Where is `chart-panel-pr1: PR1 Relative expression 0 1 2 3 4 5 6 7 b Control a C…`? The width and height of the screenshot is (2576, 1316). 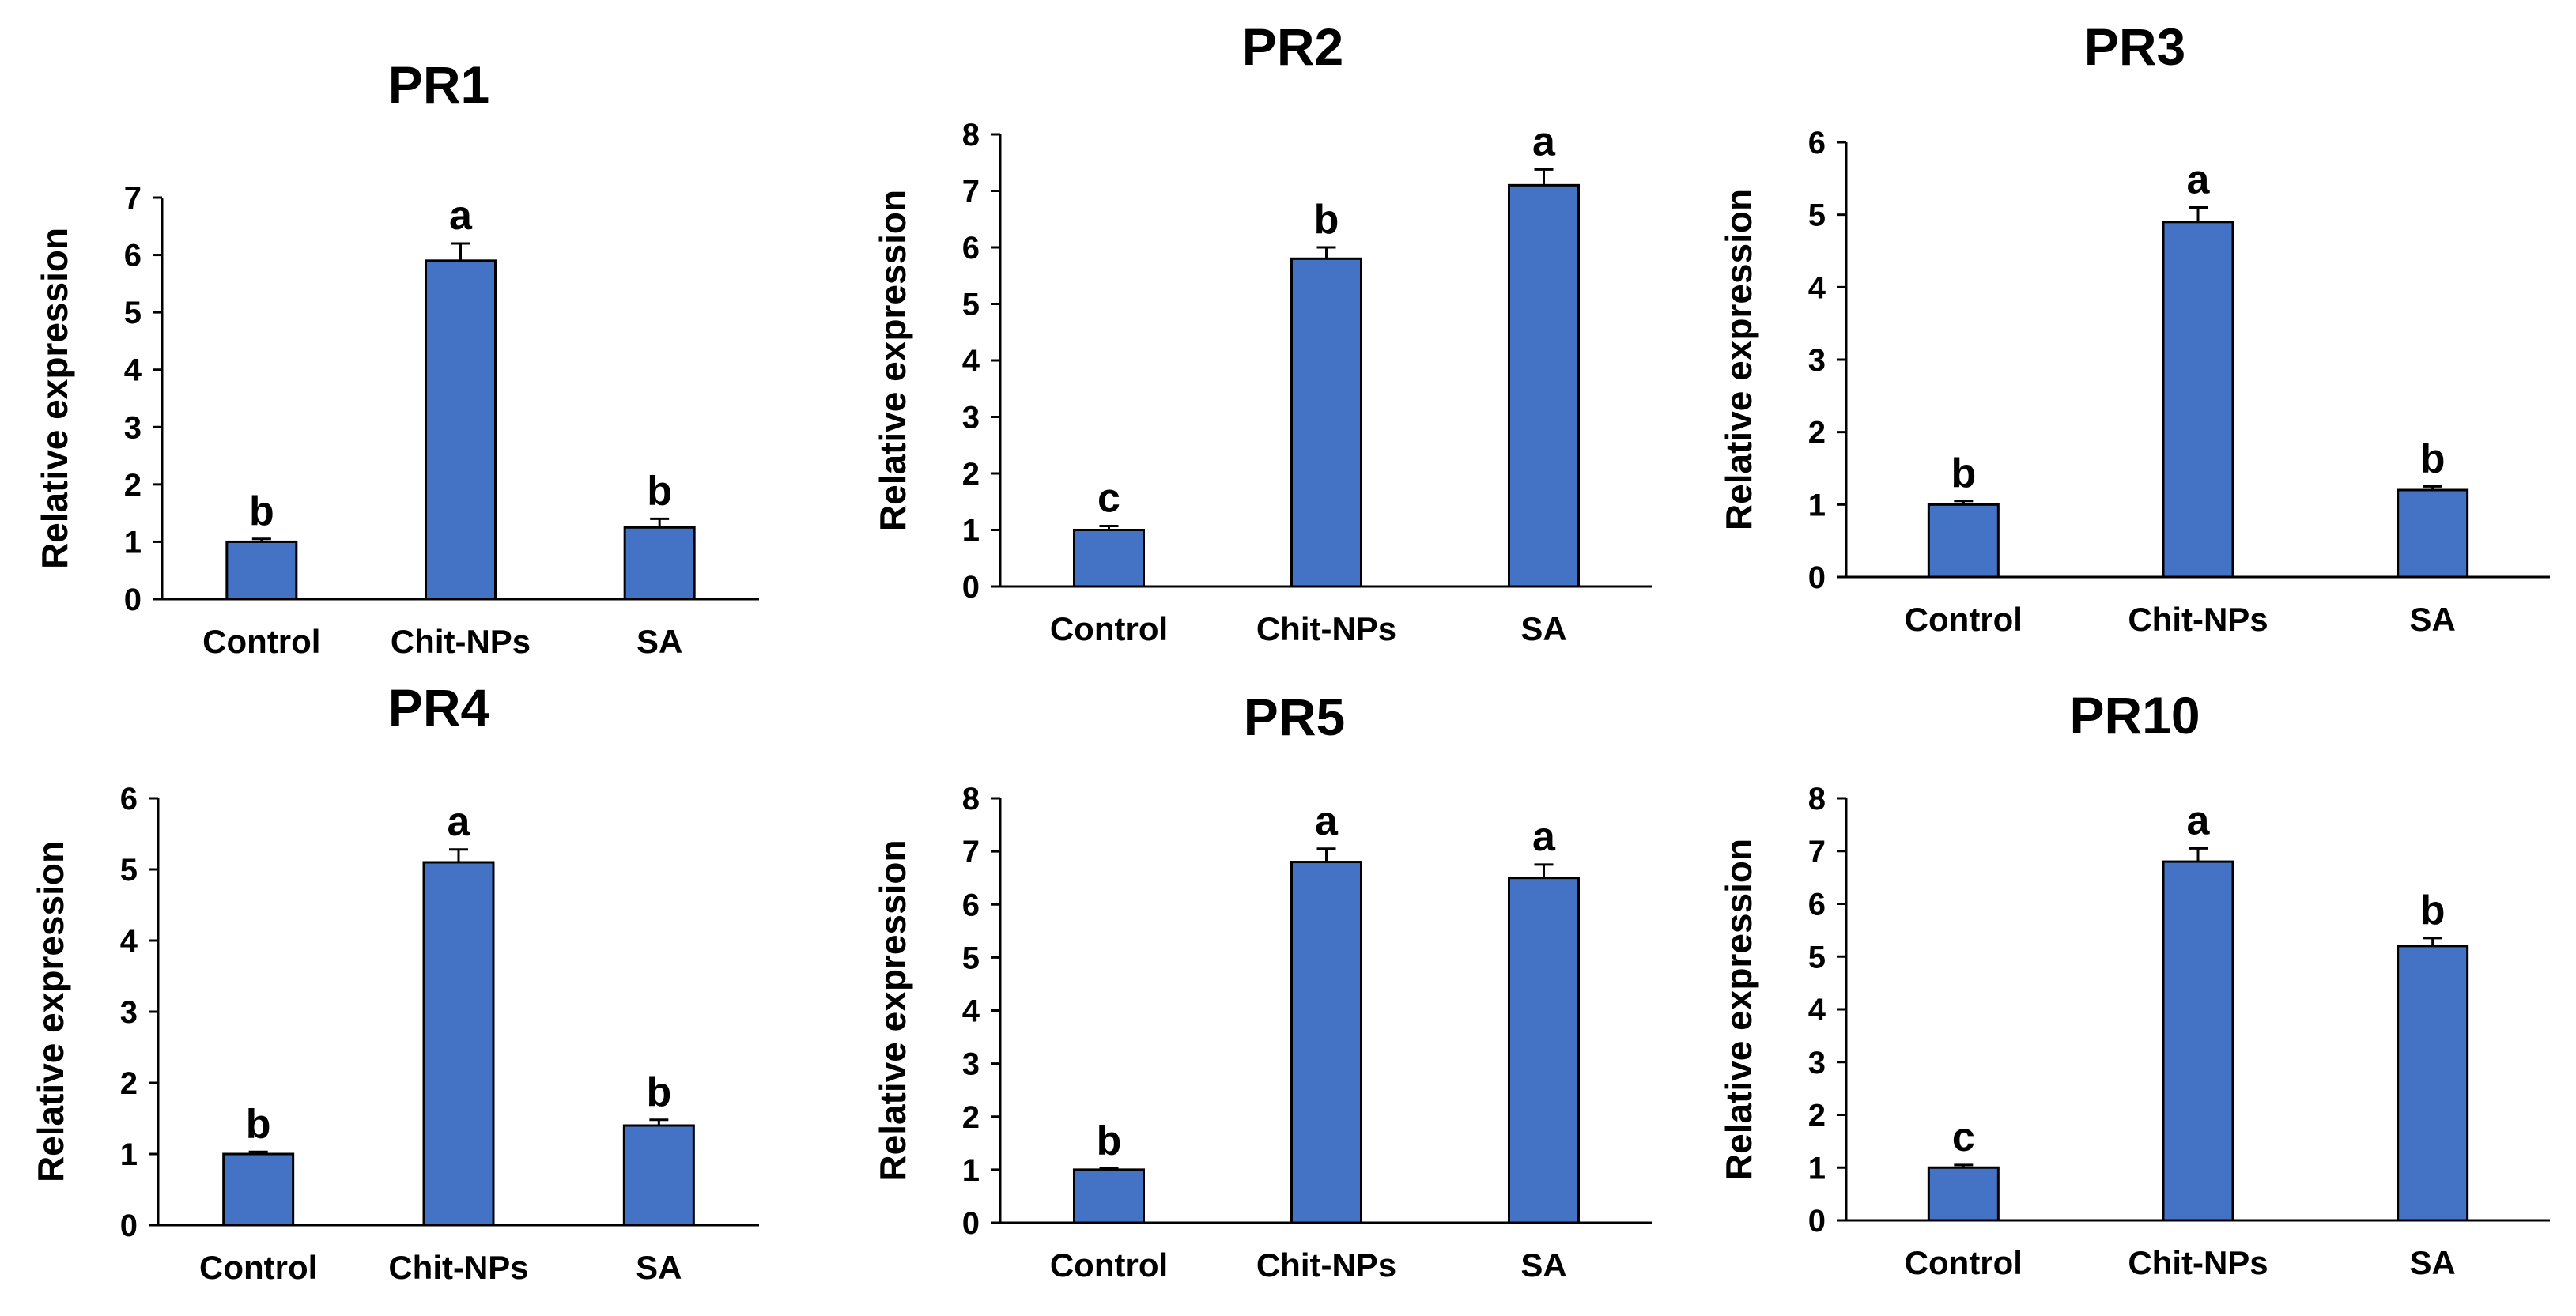 chart-panel-pr1: PR1 Relative expression 0 1 2 3 4 5 6 7 b Control a C… is located at coordinates (396, 357).